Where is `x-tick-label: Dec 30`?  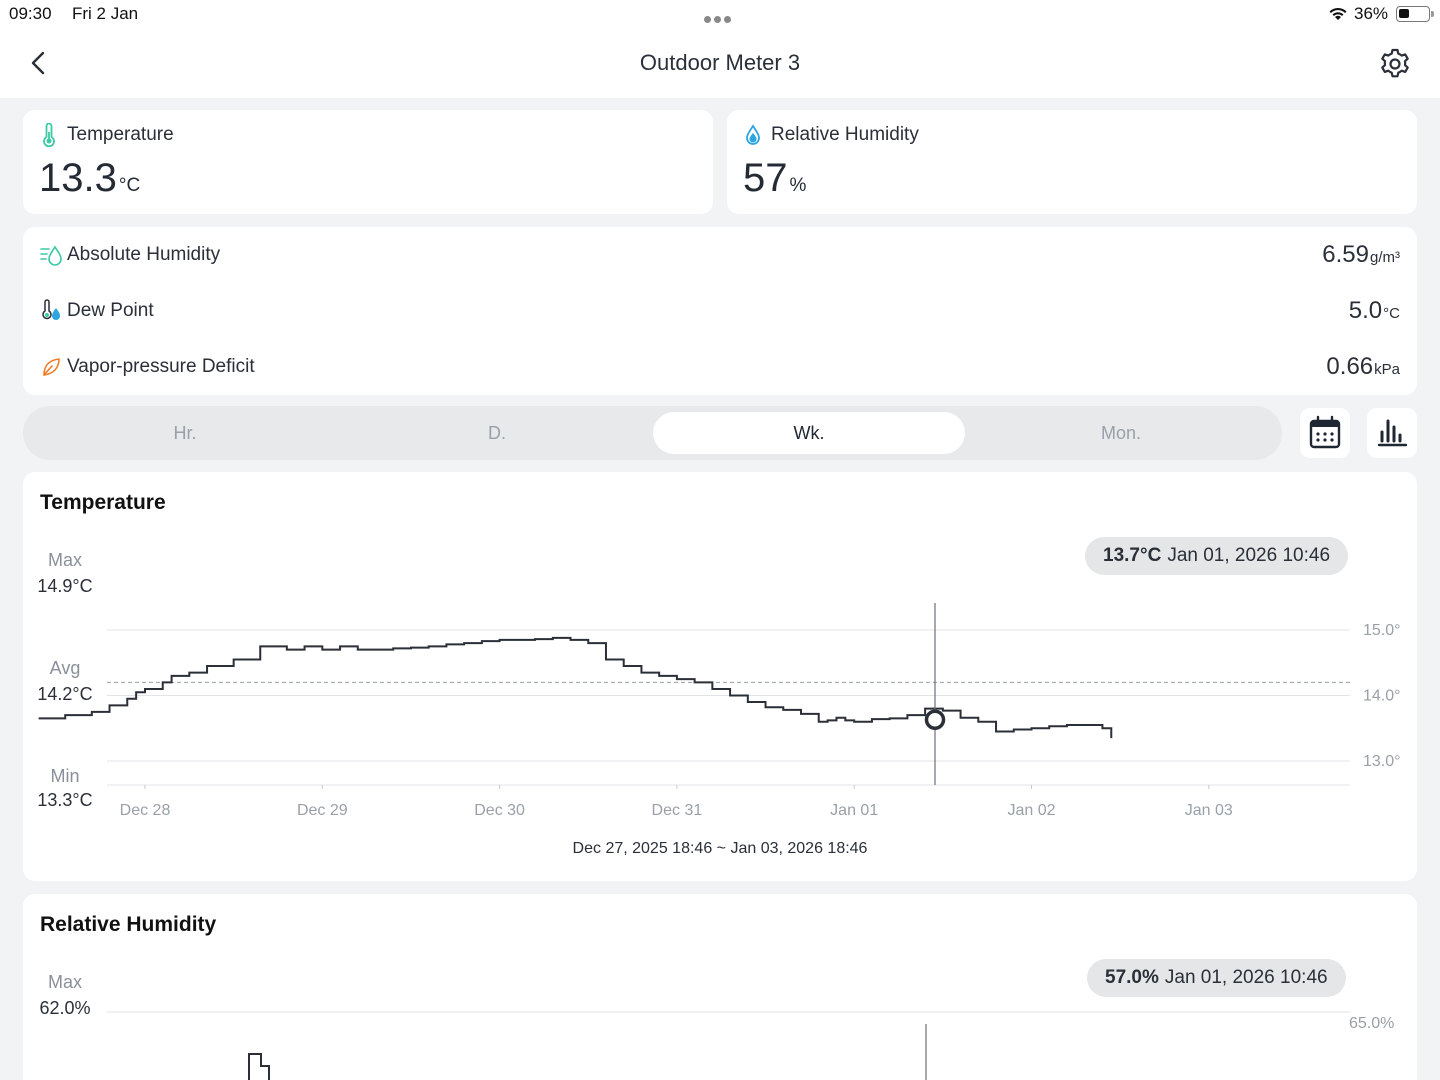
x-tick-label: Dec 30 is located at coordinates (499, 810).